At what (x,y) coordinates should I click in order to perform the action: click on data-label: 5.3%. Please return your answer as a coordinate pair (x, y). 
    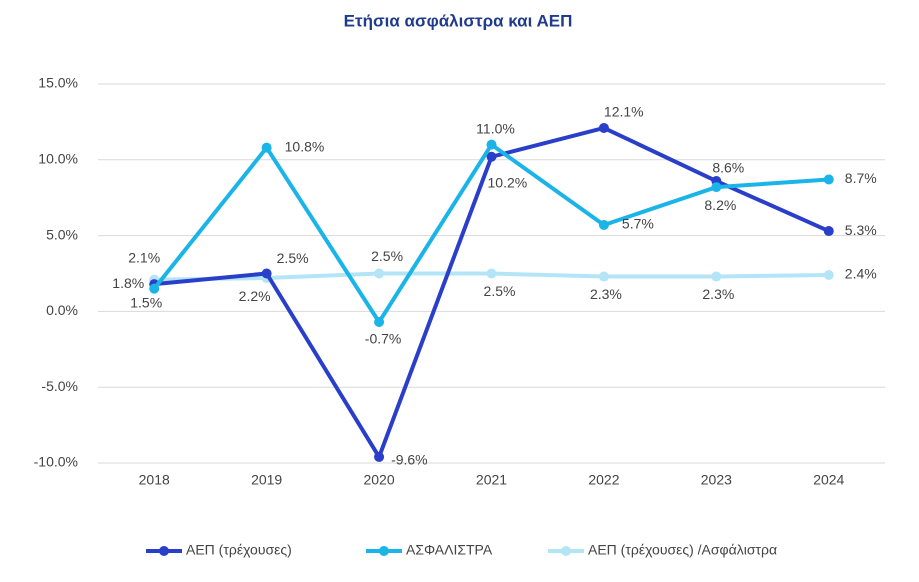
    Looking at the image, I should click on (861, 230).